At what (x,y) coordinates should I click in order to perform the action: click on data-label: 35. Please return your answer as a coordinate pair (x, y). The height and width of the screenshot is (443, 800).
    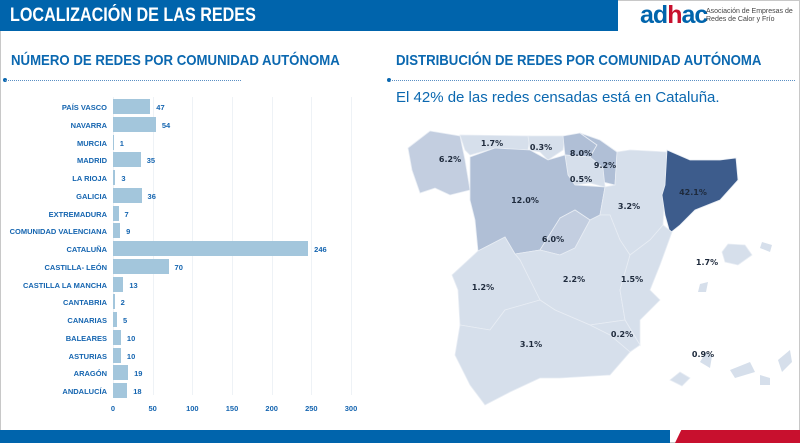
    Looking at the image, I should click on (151, 161).